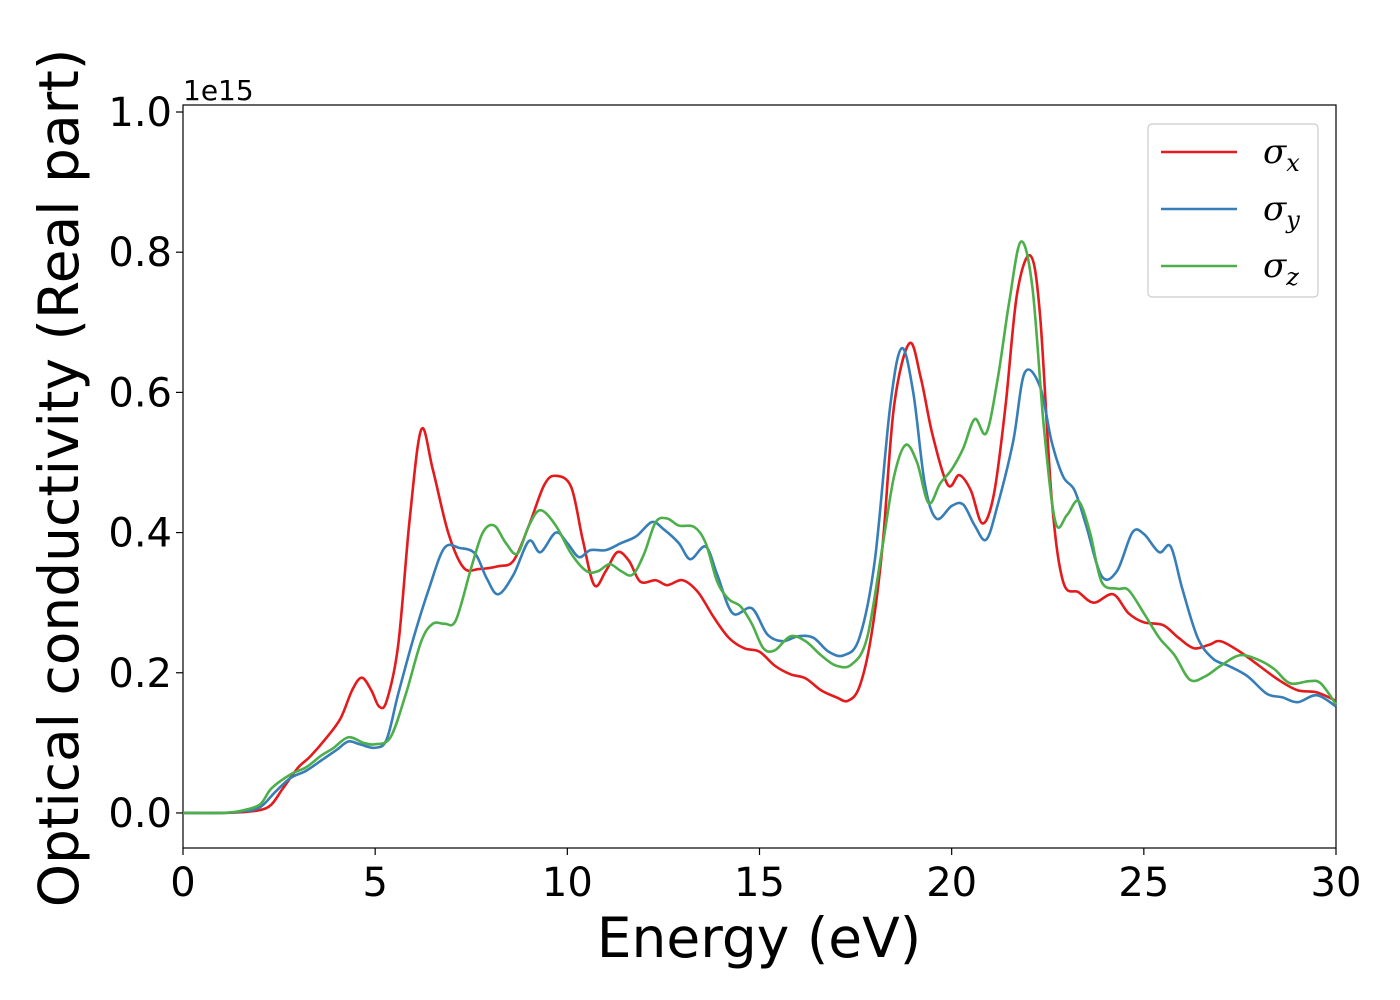  Describe the element at coordinates (218, 90) in the screenshot. I see `y-offset-text: 1e15` at that location.